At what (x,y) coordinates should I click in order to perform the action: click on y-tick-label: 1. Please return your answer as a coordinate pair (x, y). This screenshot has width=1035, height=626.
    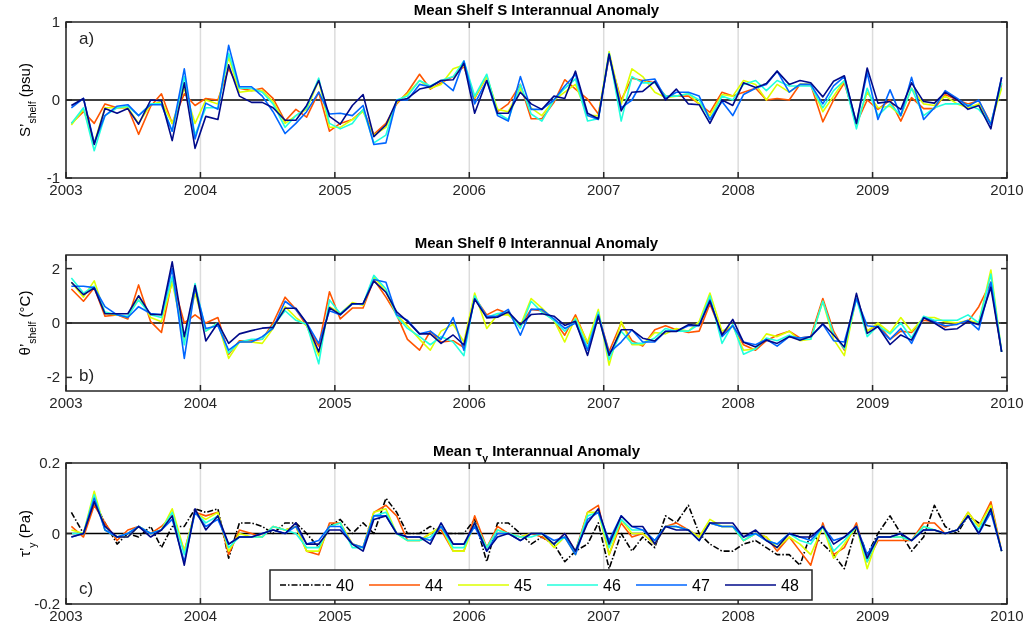
    Looking at the image, I should click on (55, 21).